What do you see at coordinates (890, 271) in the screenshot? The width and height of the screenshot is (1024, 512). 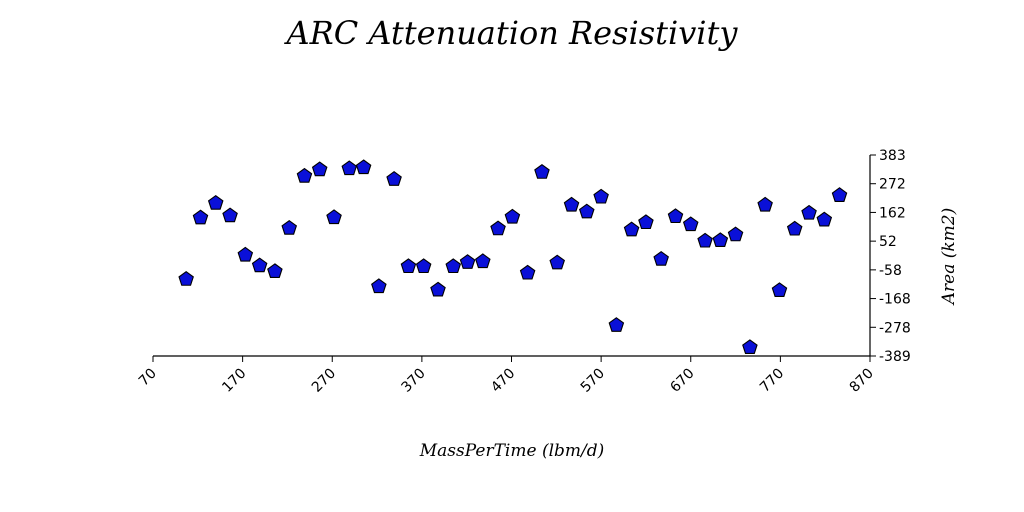 I see `y-tick-label: -58` at bounding box center [890, 271].